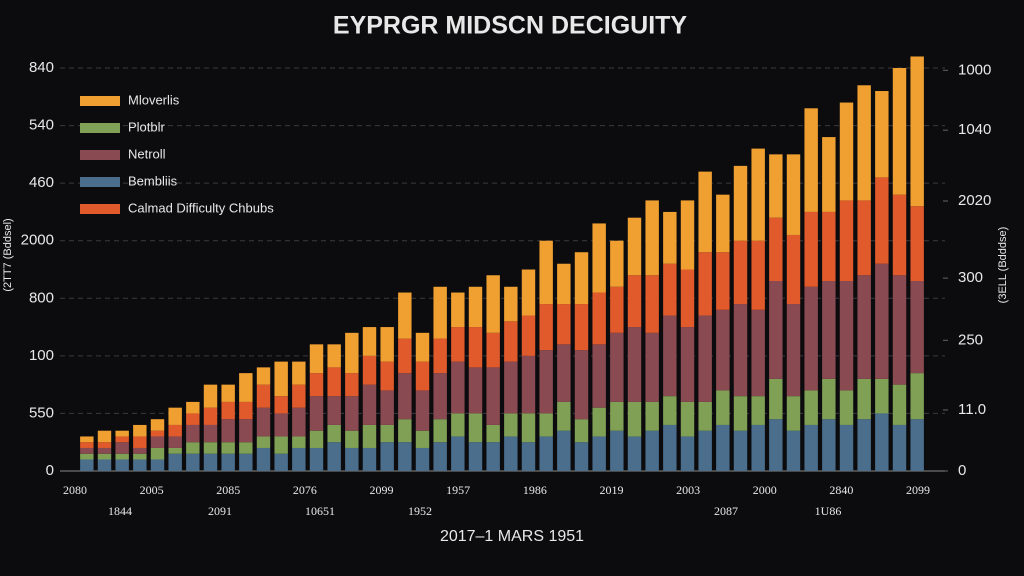  Describe the element at coordinates (147, 153) in the screenshot. I see `legend-label: Netroll` at that location.